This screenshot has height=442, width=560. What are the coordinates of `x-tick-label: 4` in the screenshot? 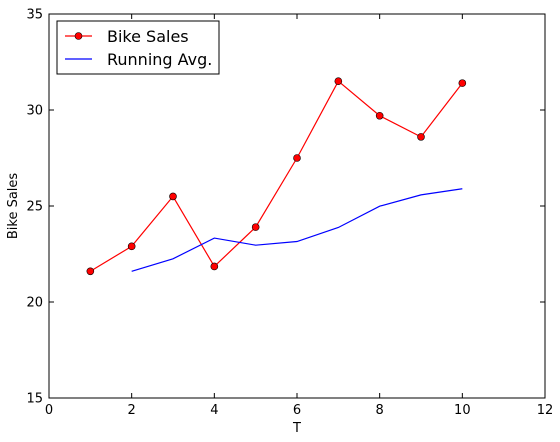 It's located at (214, 410).